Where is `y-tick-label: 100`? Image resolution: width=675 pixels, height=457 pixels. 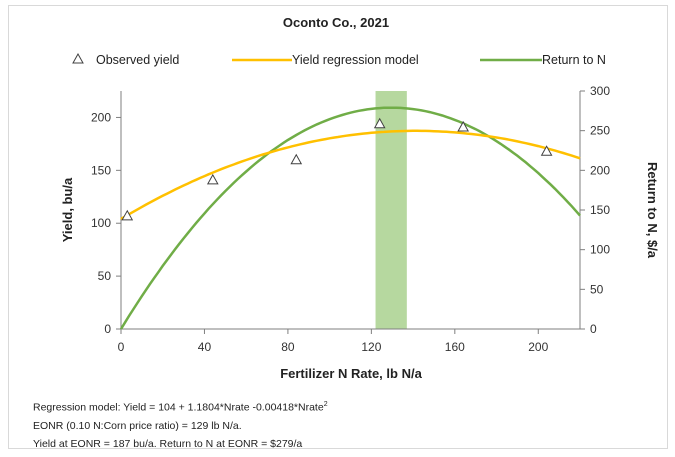 y-tick-label: 100 is located at coordinates (101, 223).